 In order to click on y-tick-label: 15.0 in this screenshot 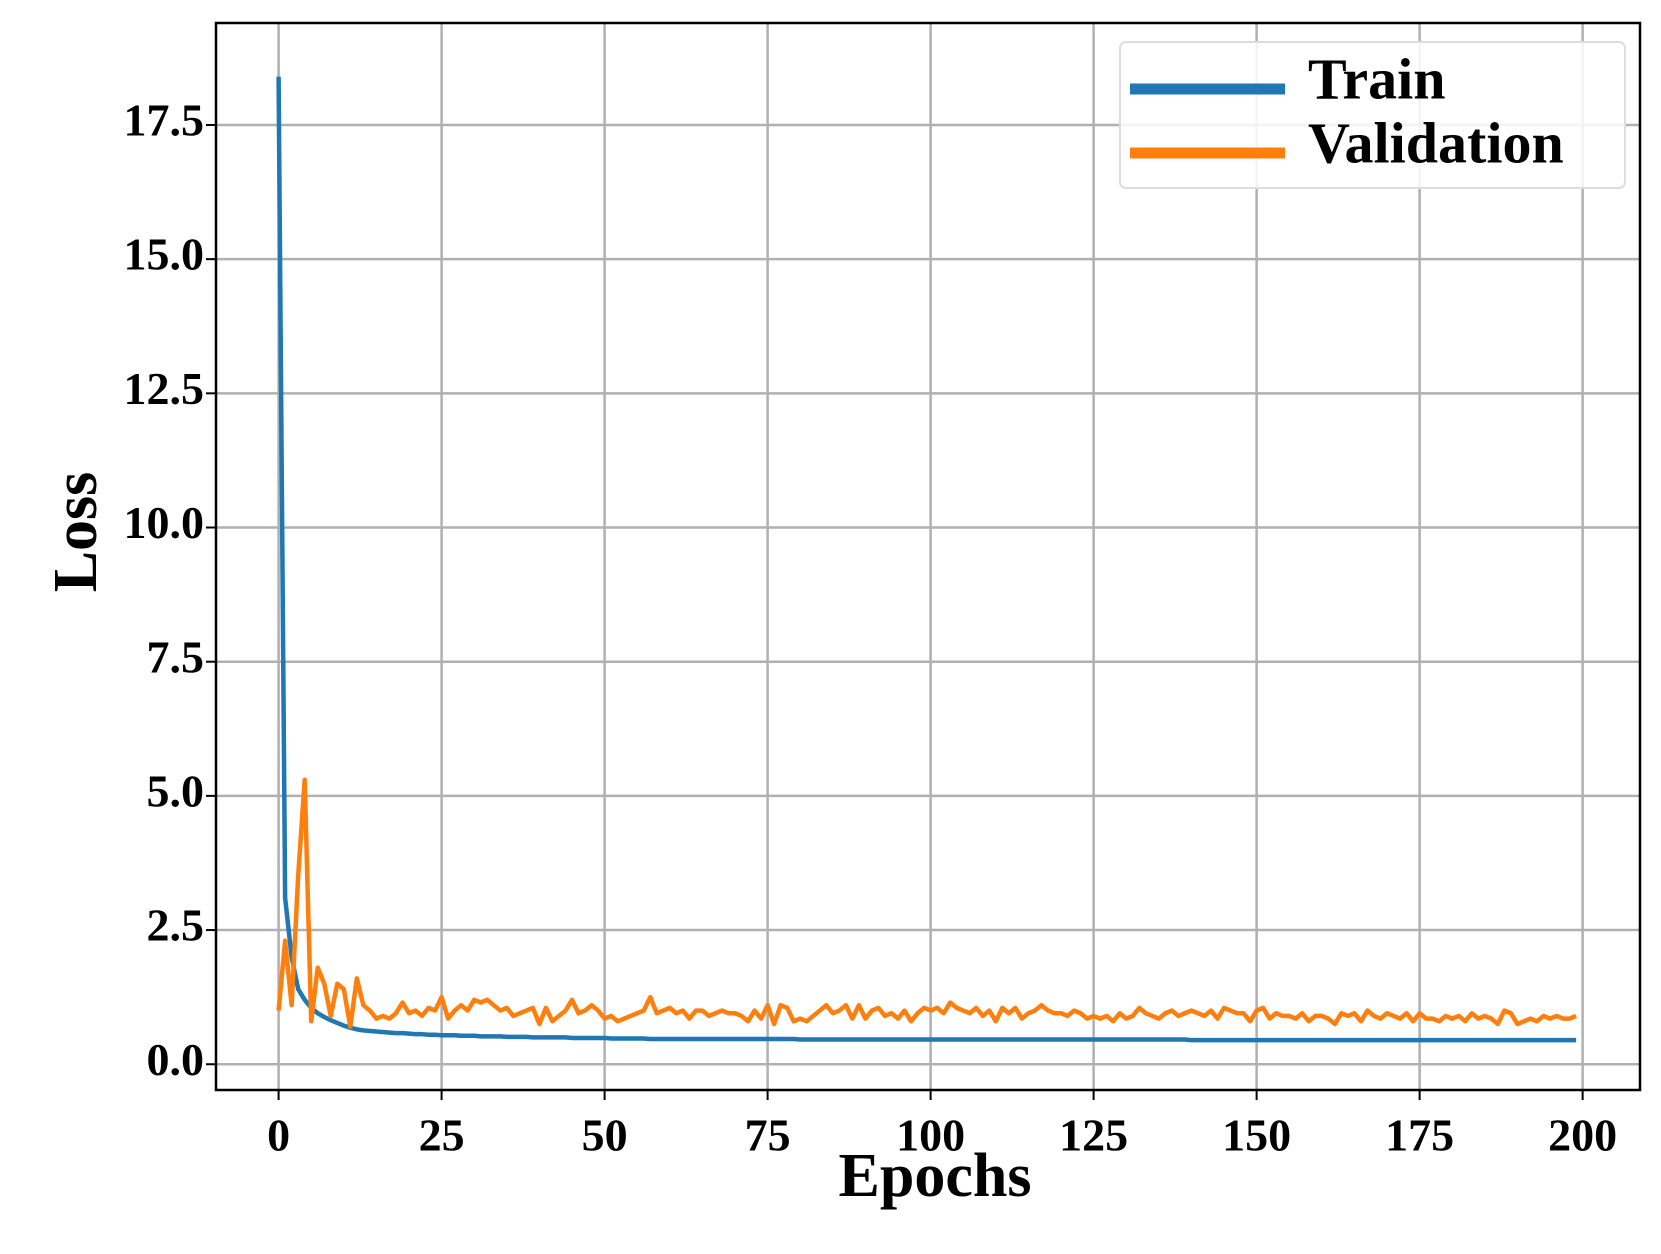, I will do `click(164, 254)`.